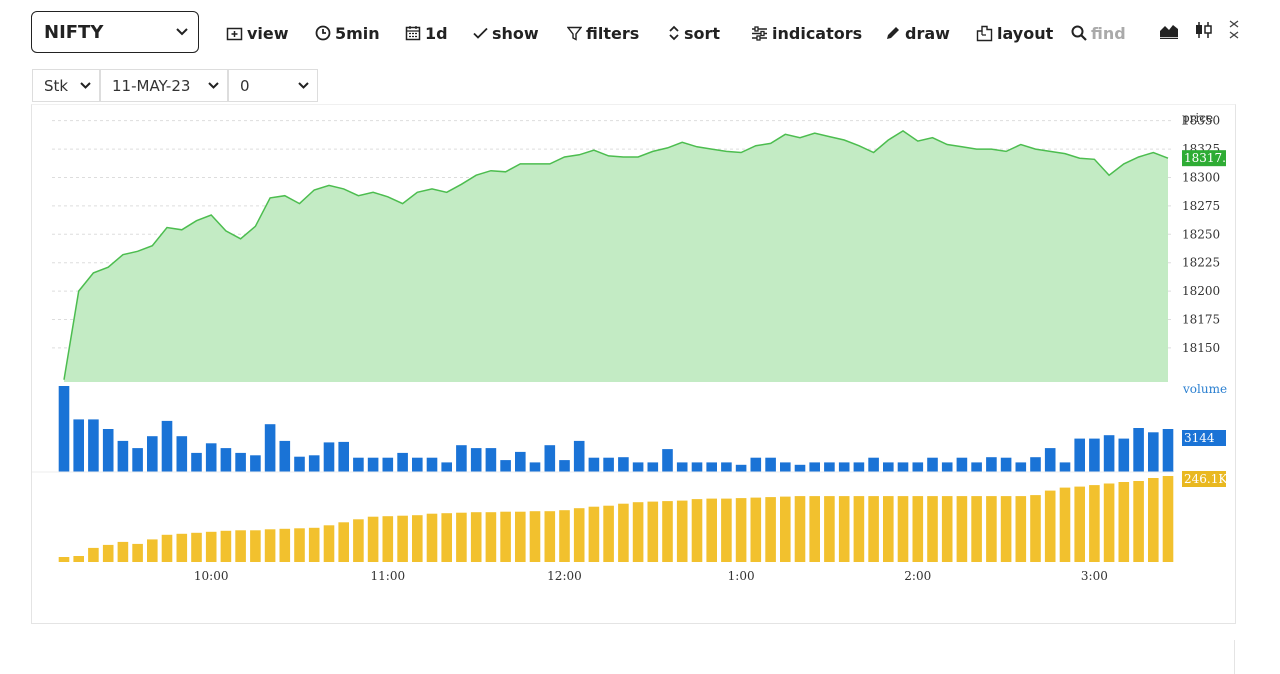 Image resolution: width=1280 pixels, height=674 pixels. I want to click on collapse-button, so click(1234, 30).